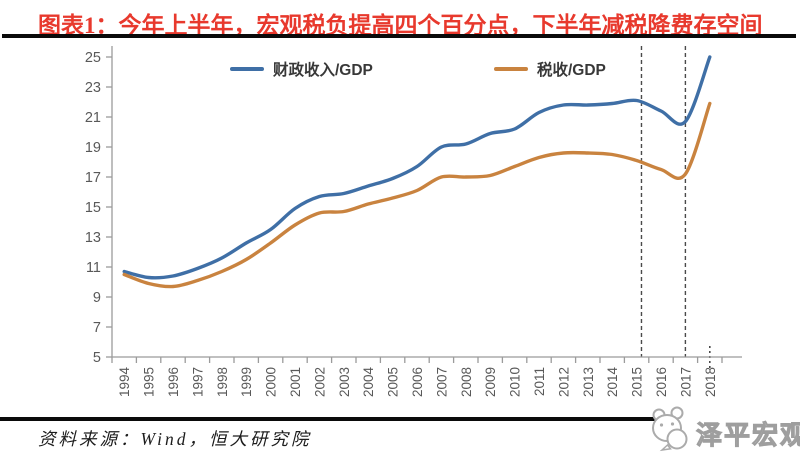 The height and width of the screenshot is (464, 800). I want to click on x-tick-label: 2012, so click(563, 382).